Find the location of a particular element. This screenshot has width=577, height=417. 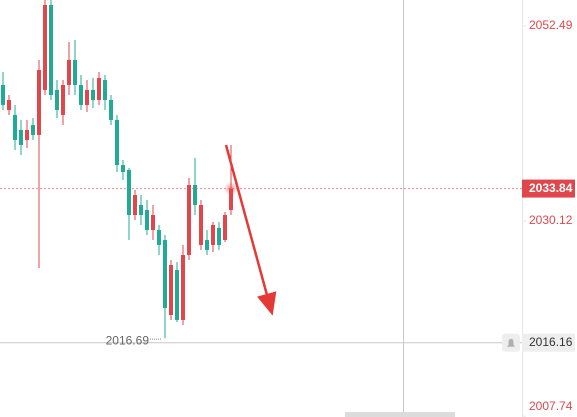

price-label-box is located at coordinates (548, 188).